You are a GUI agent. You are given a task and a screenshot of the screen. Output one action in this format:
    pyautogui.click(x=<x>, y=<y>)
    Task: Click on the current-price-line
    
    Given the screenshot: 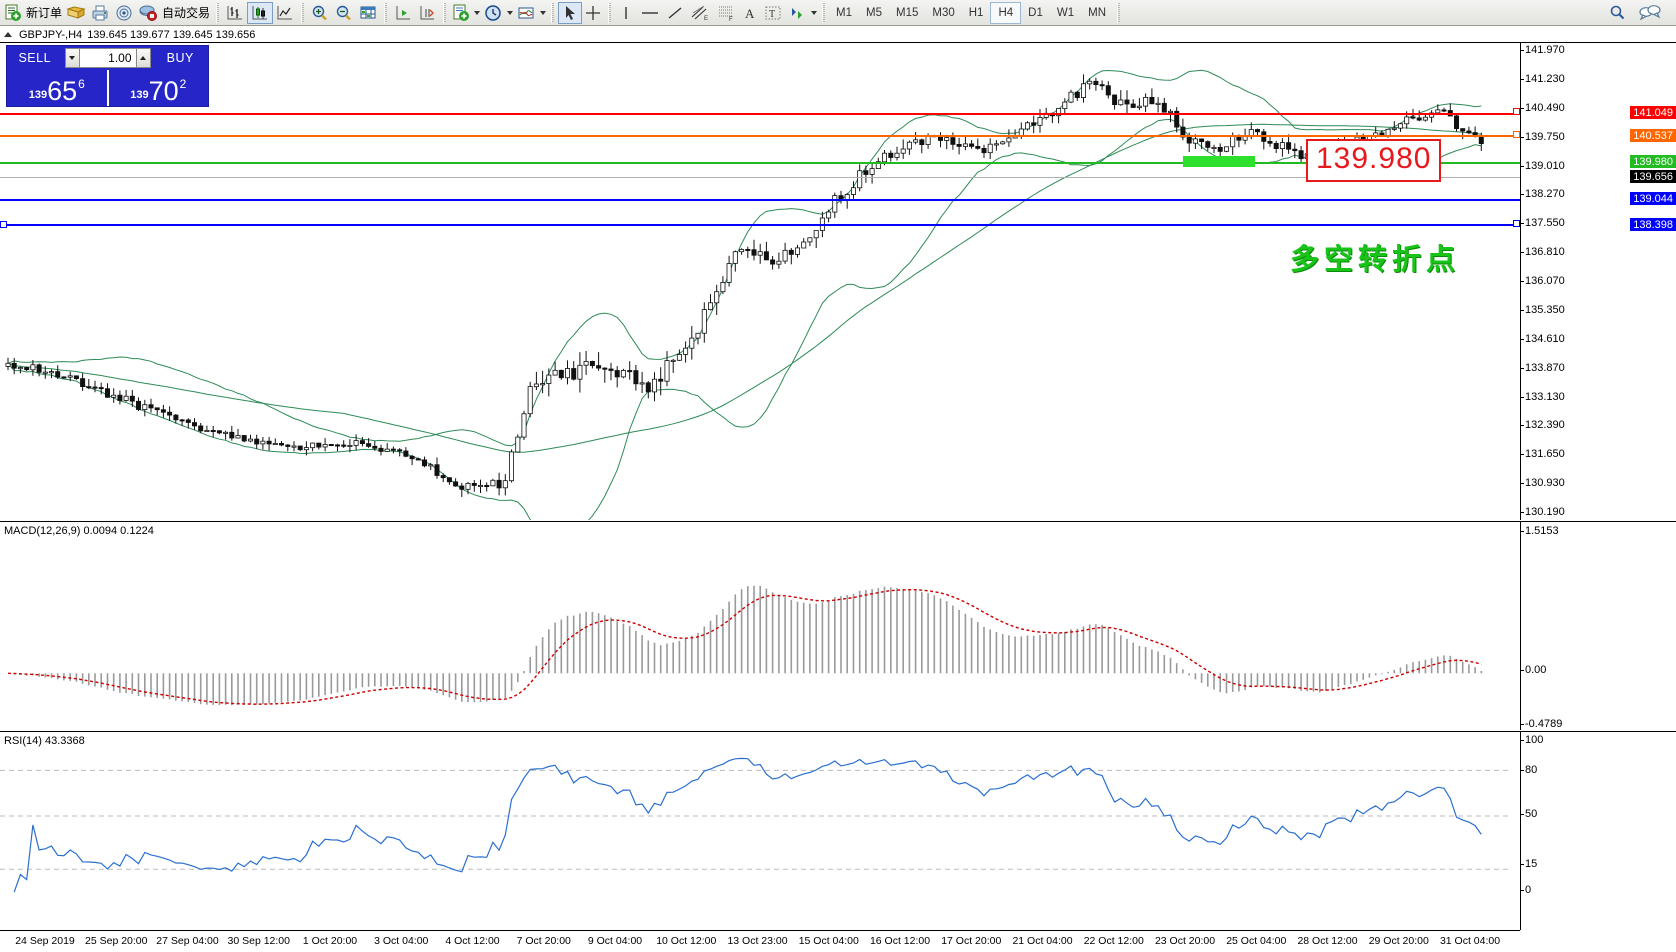 What is the action you would take?
    pyautogui.click(x=760, y=177)
    